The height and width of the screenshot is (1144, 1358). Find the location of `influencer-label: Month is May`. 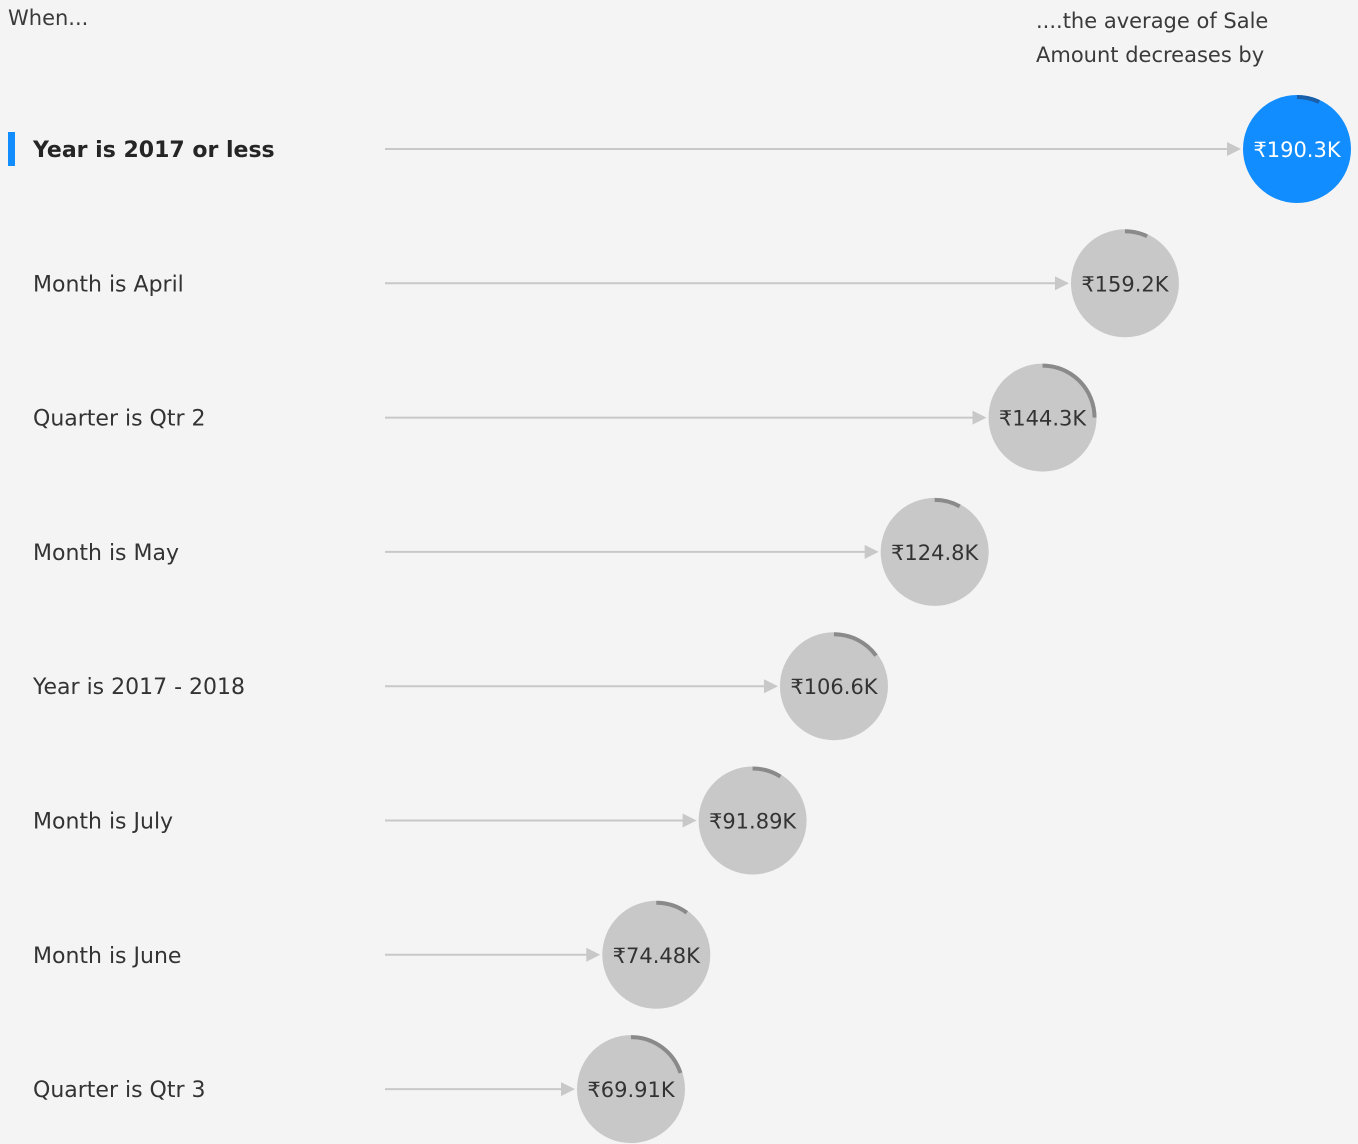

influencer-label: Month is May is located at coordinates (106, 553).